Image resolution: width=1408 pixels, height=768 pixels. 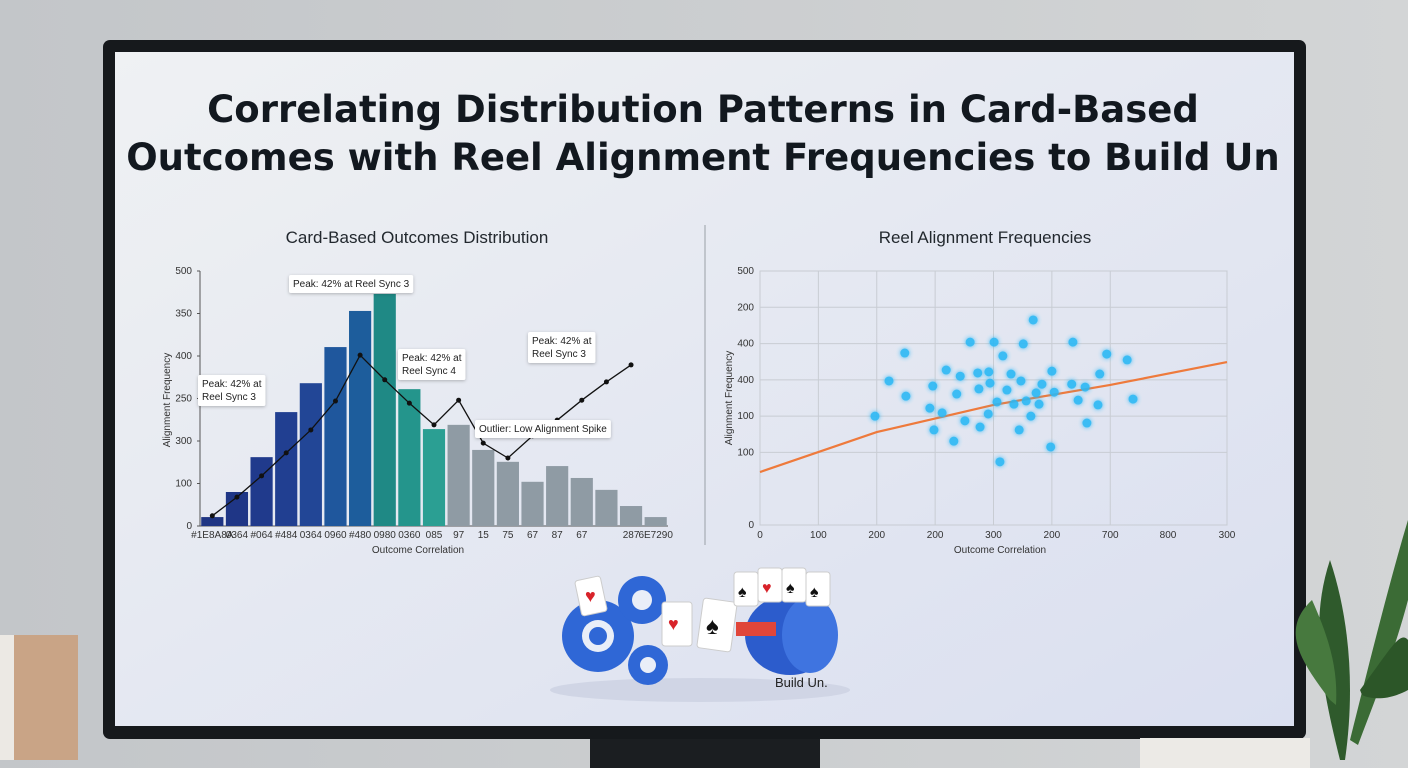 I want to click on x-tick-label: 0980, so click(x=385, y=535).